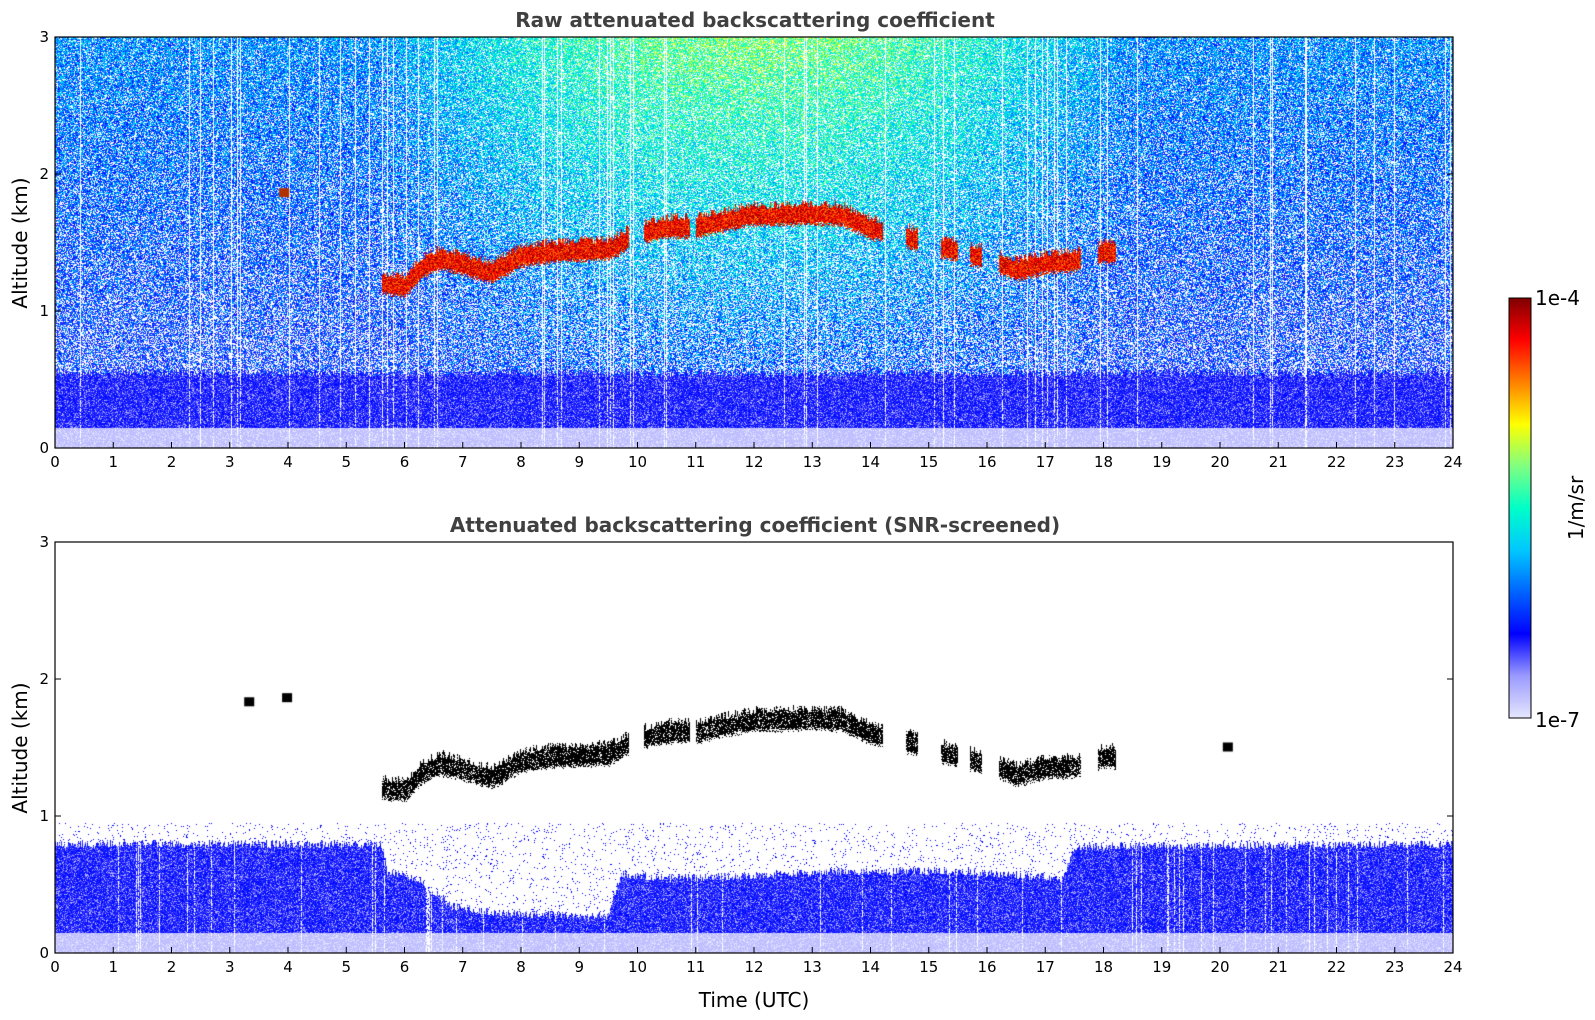 The height and width of the screenshot is (1020, 1595). I want to click on colorbar-max-label: 1e-4, so click(1557, 298).